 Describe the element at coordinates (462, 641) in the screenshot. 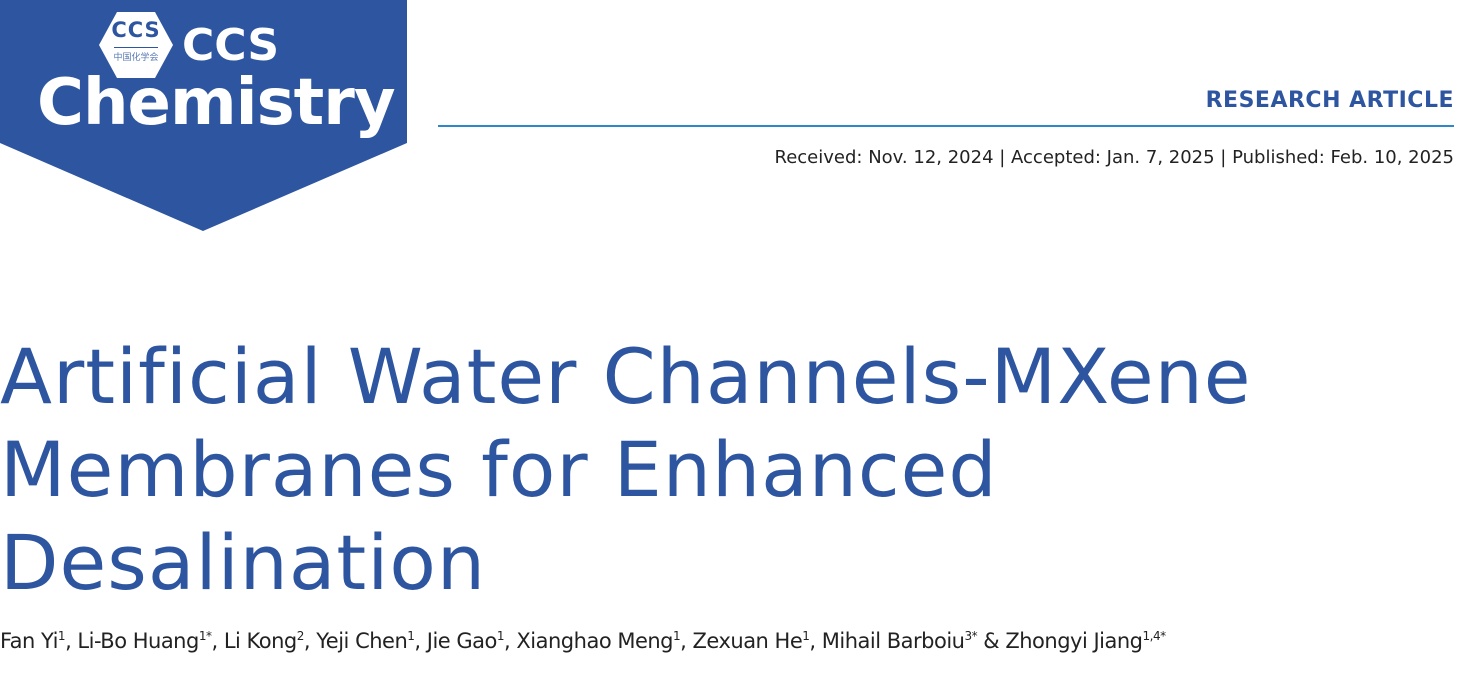

I see `author-name: Jie Gao` at that location.